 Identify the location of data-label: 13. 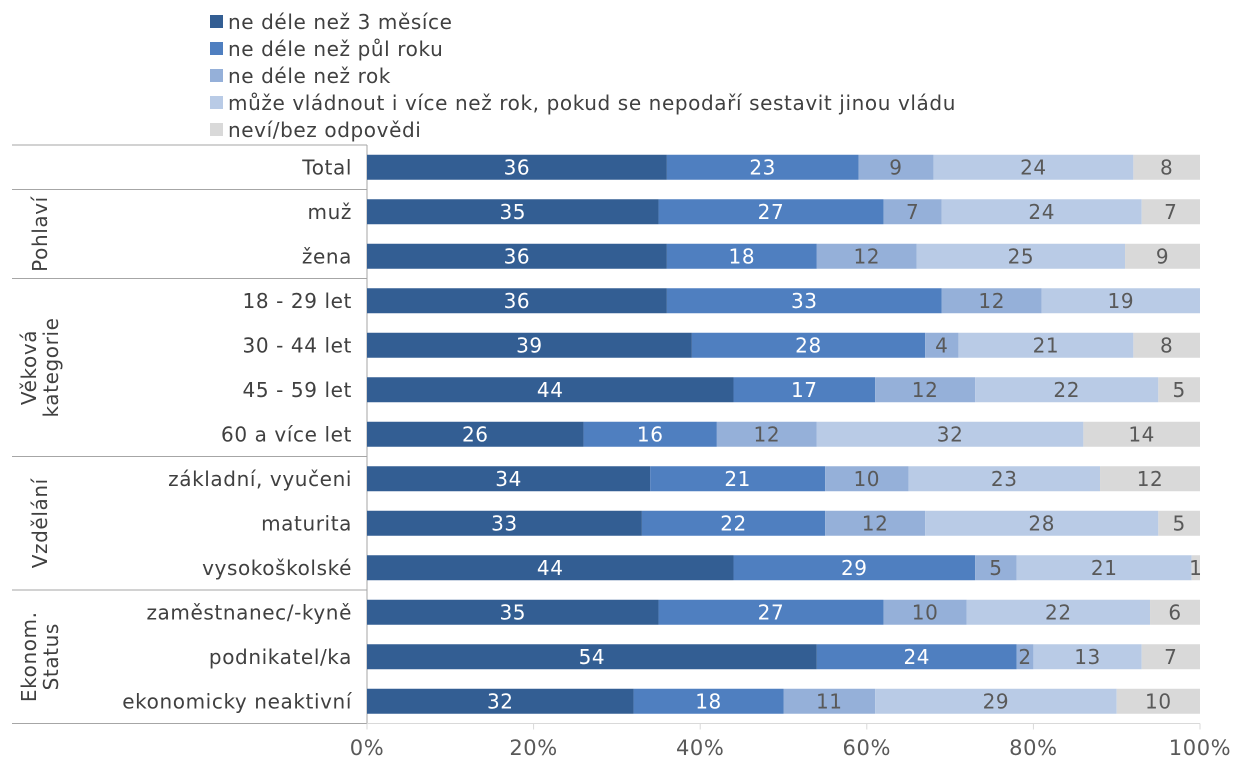
(1087, 657).